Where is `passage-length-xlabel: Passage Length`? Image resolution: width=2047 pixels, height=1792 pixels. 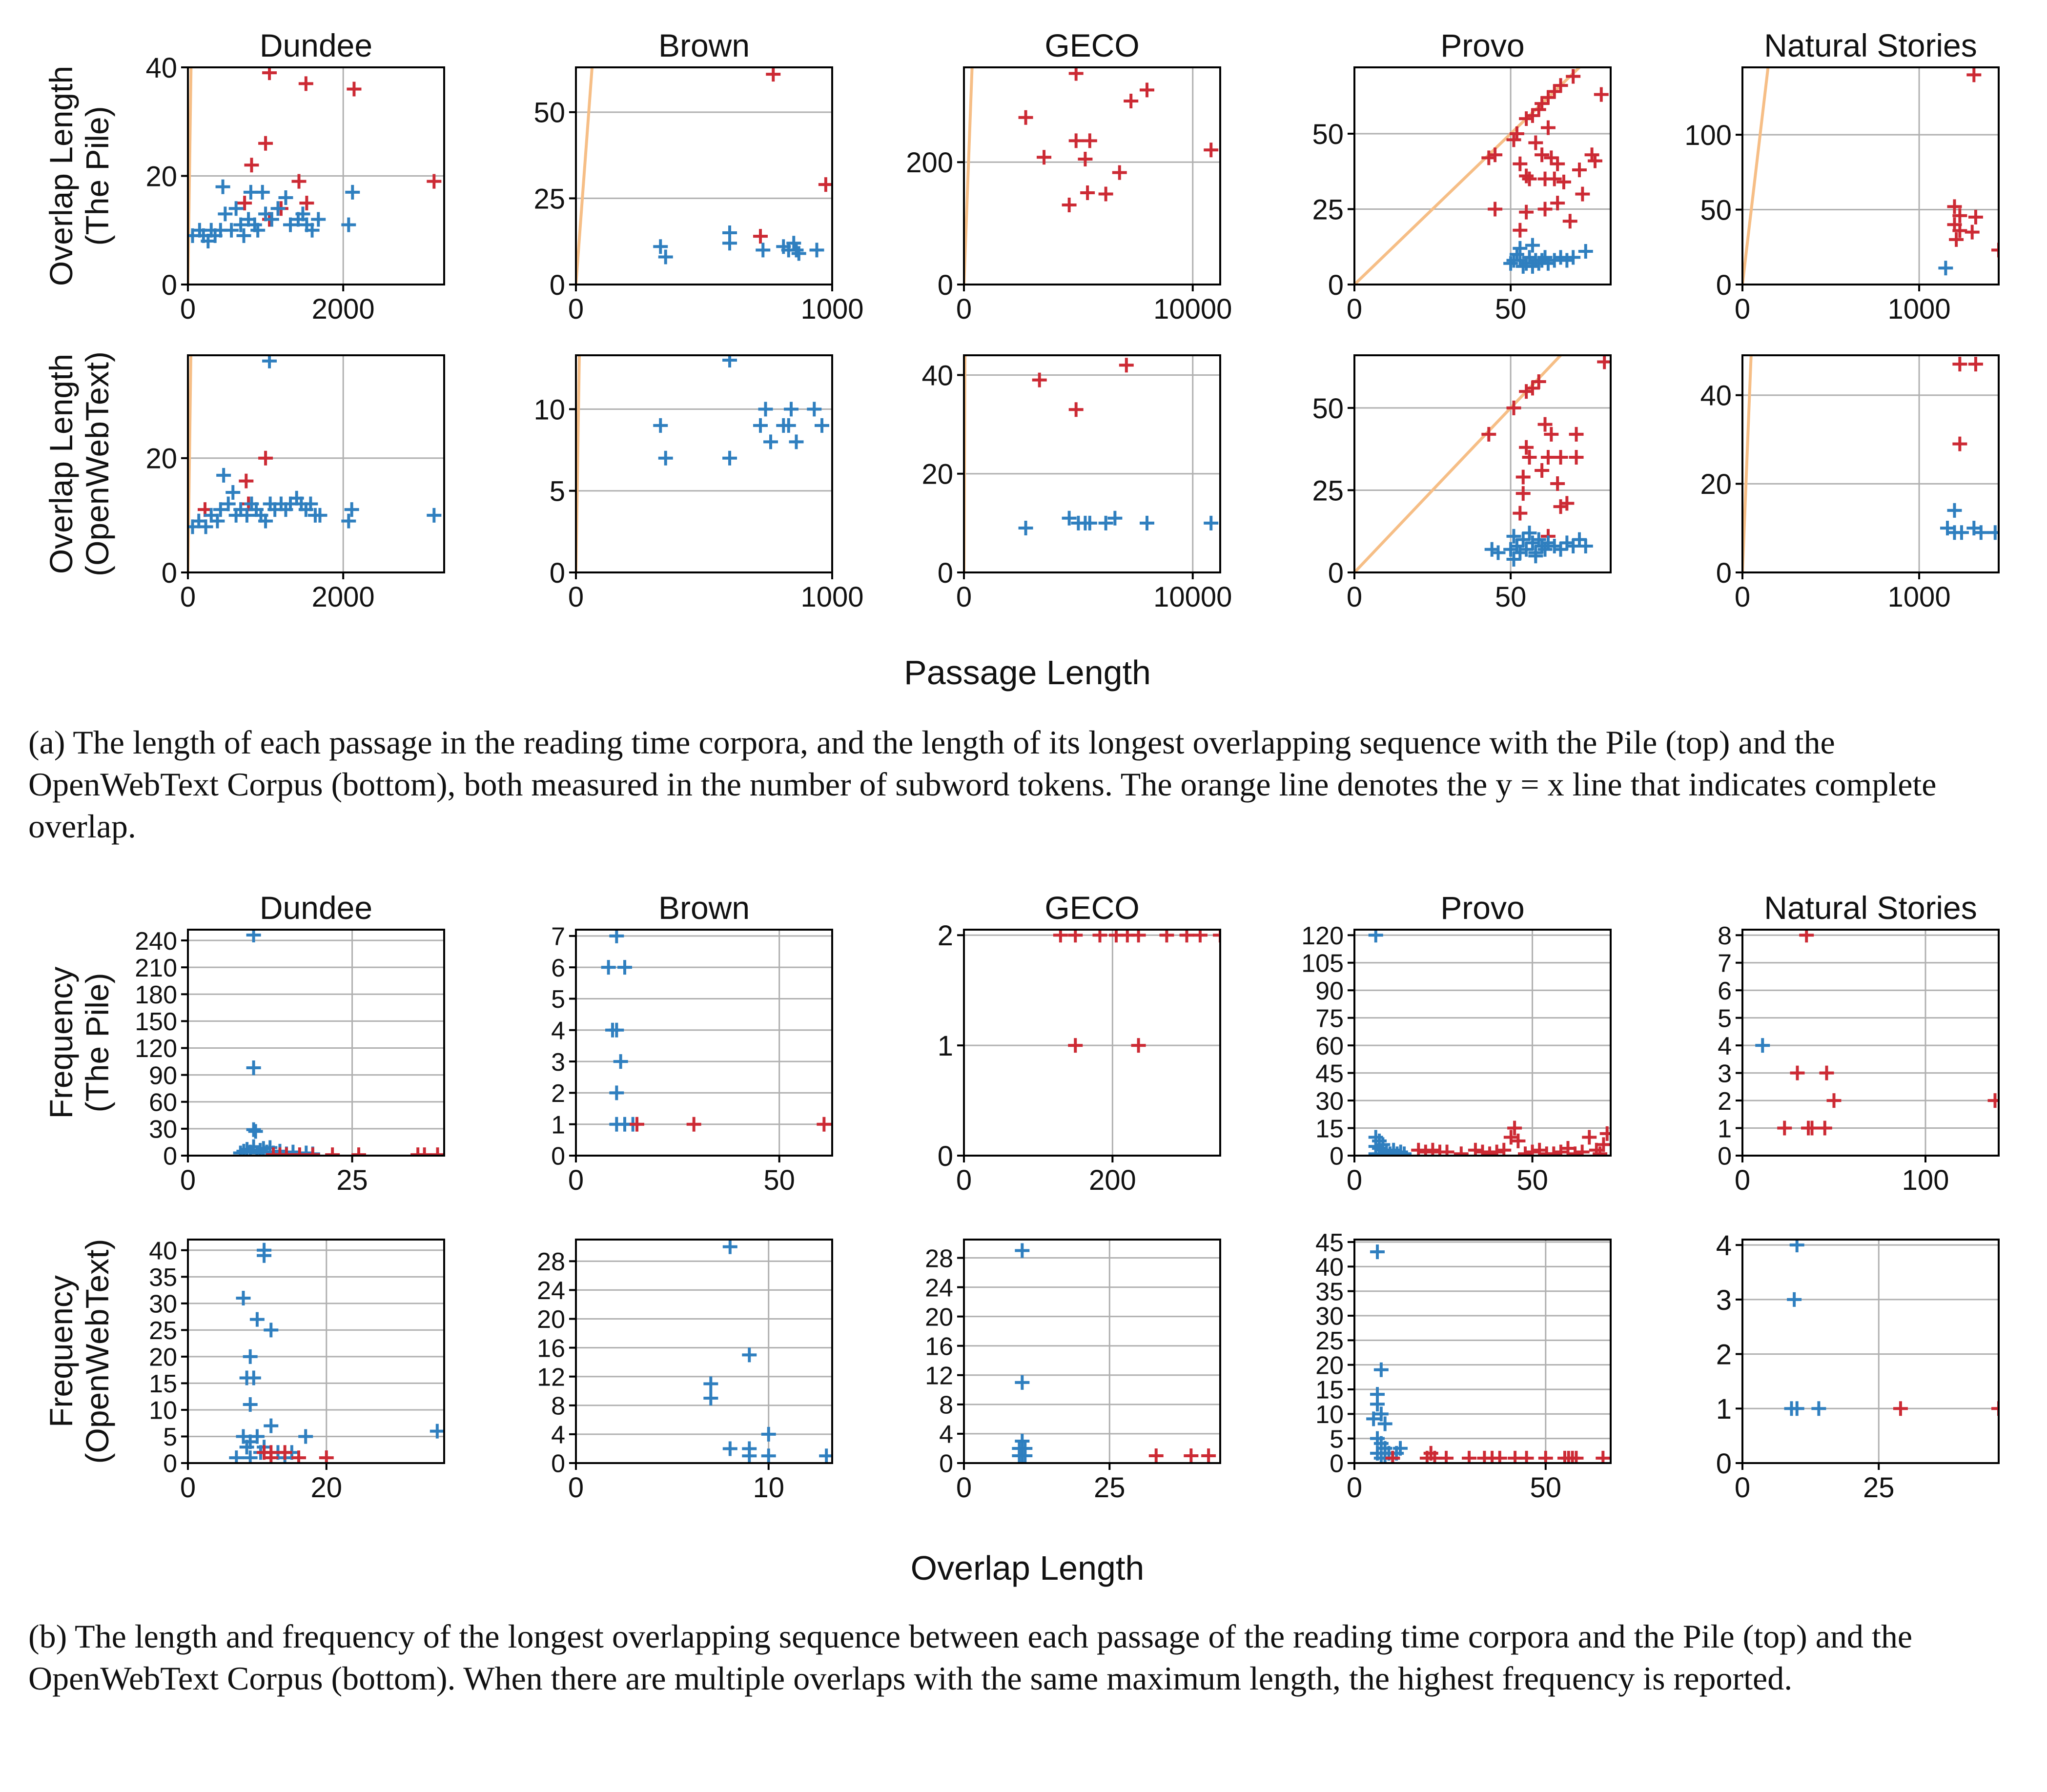 passage-length-xlabel: Passage Length is located at coordinates (1027, 672).